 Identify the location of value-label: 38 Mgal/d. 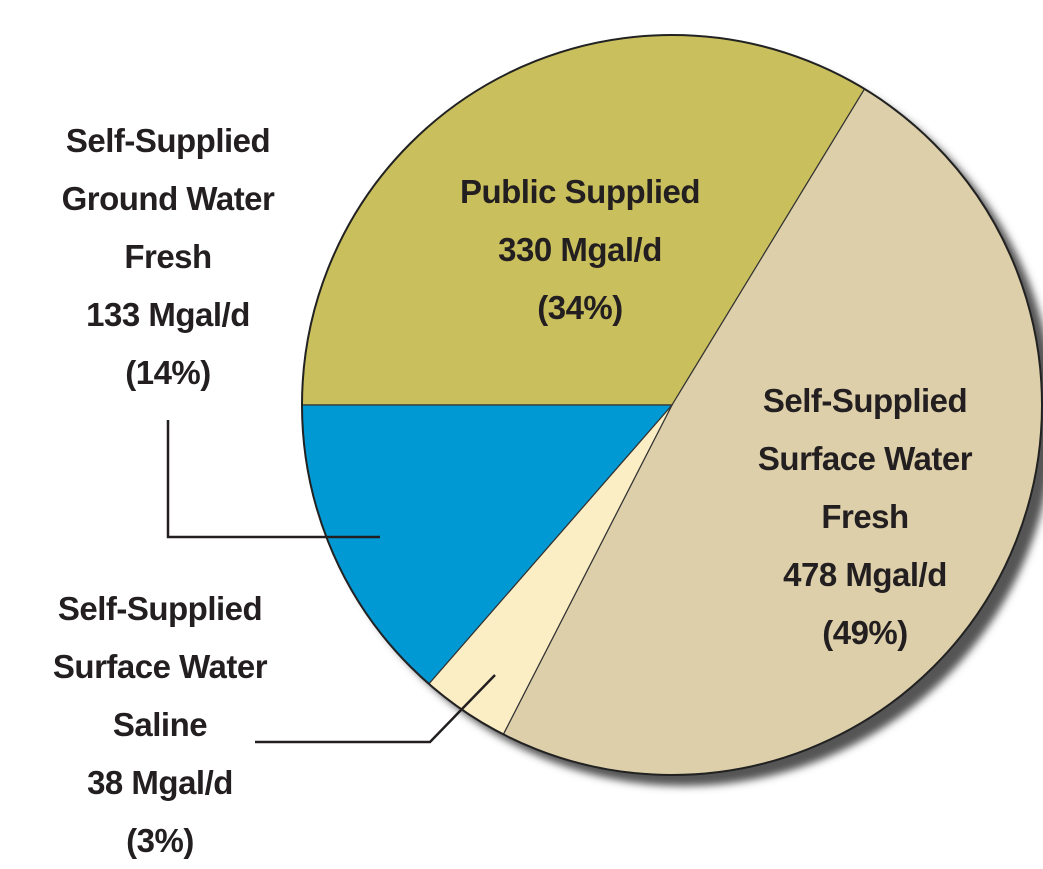
(160, 782).